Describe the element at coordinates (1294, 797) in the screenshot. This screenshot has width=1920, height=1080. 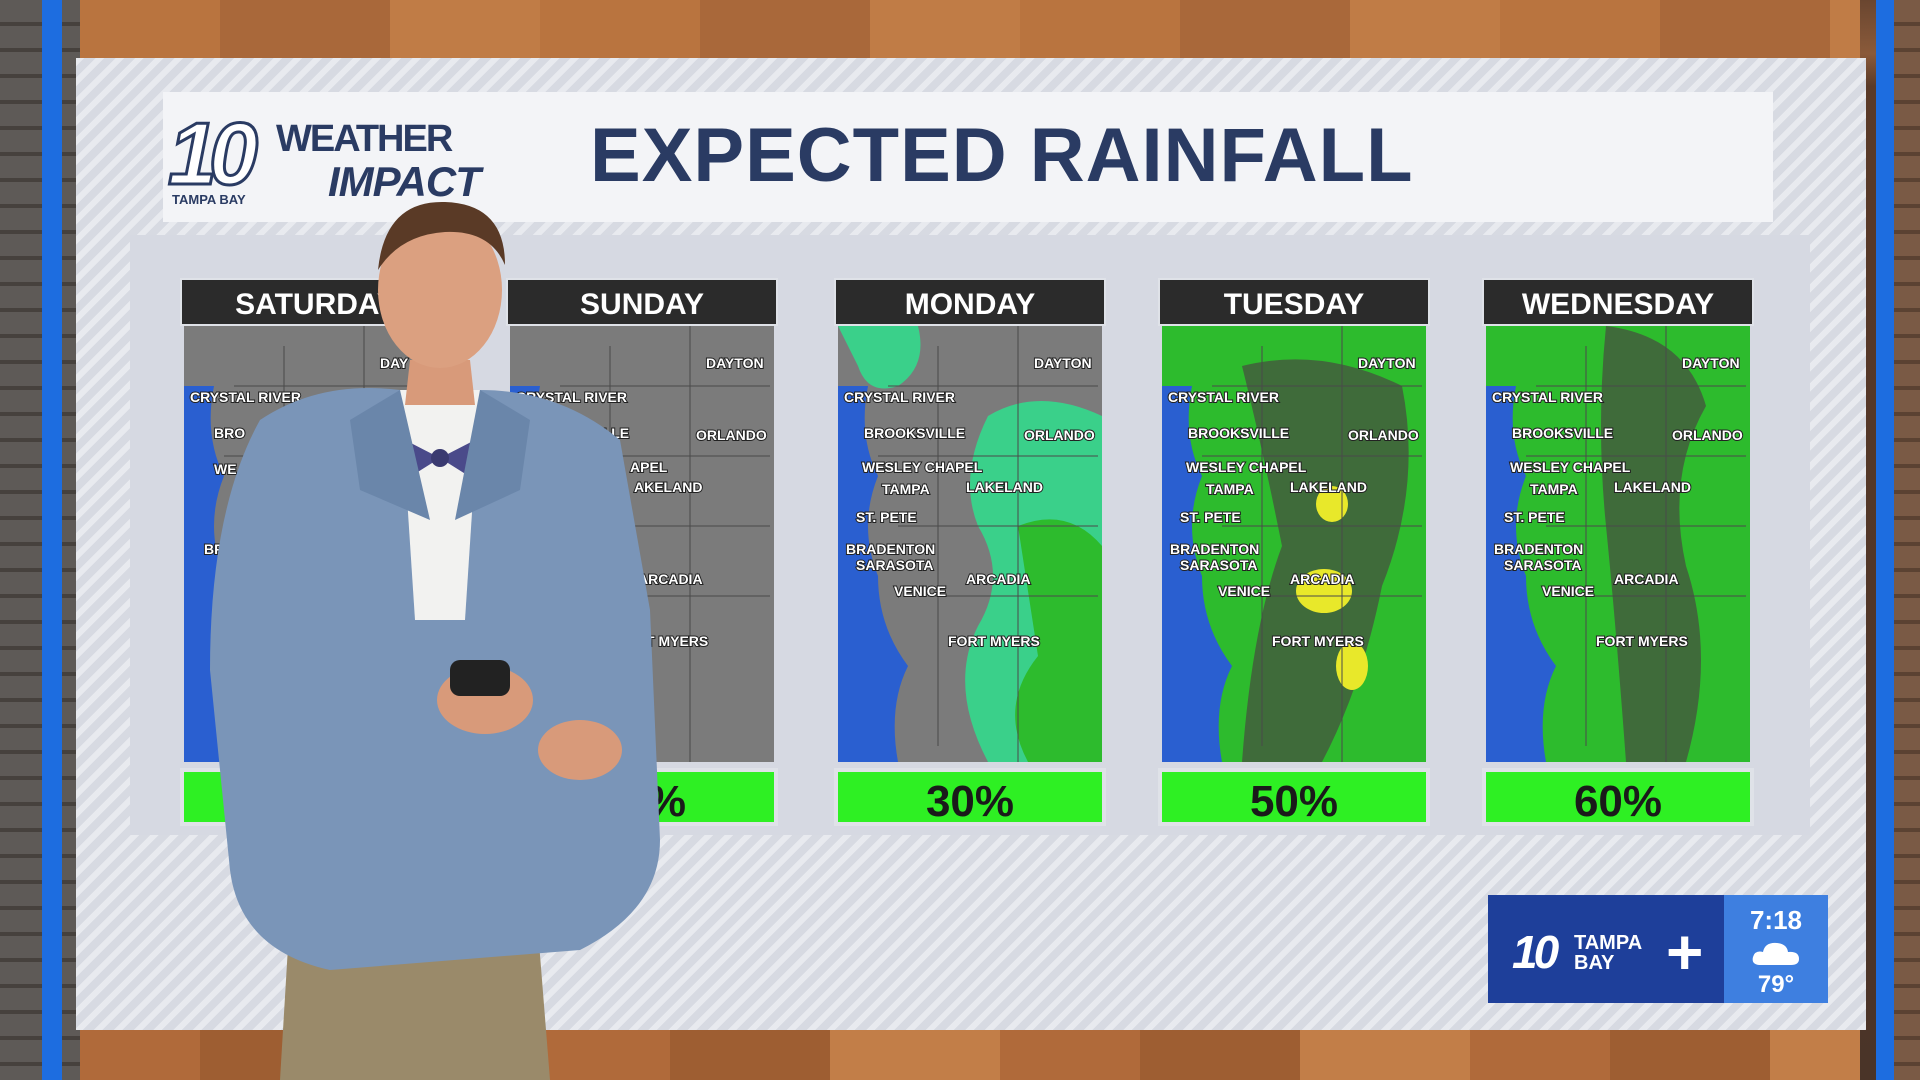
I see `rain-chance: 50%` at that location.